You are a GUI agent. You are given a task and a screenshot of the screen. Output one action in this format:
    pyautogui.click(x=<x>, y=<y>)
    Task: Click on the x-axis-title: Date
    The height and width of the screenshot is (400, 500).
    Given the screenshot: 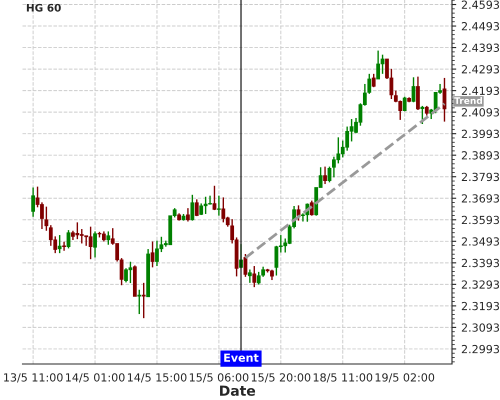 What is the action you would take?
    pyautogui.click(x=238, y=391)
    